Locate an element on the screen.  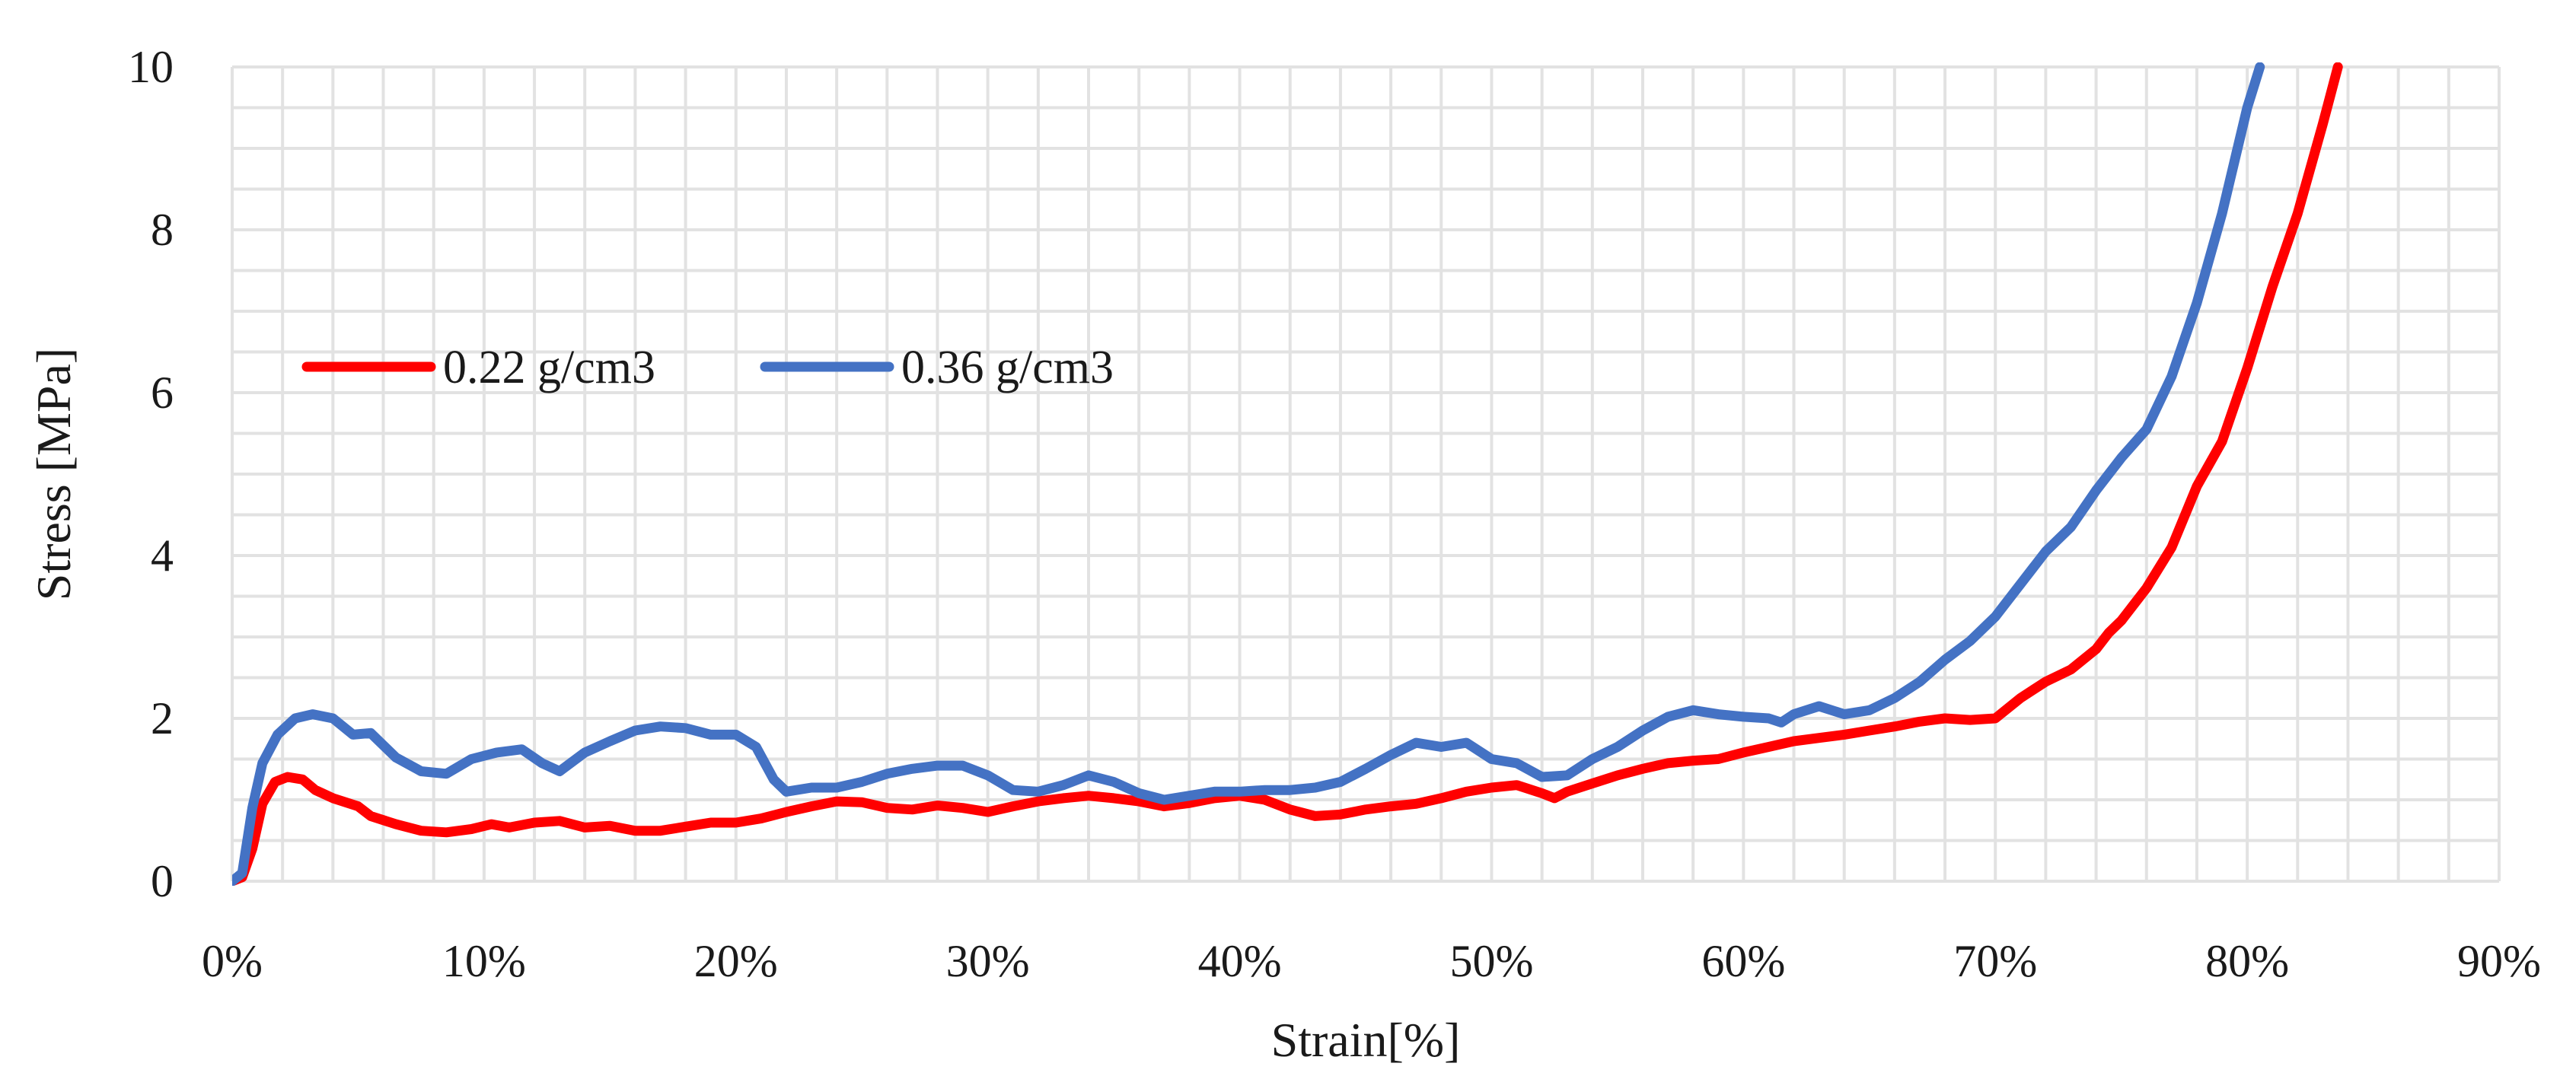
legend-label-1: 0.22 g/cm3 is located at coordinates (549, 367).